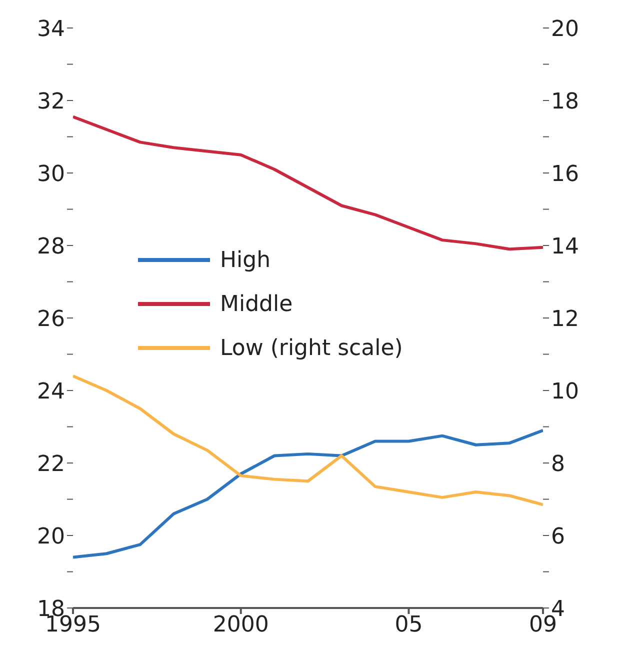  Describe the element at coordinates (240, 625) in the screenshot. I see `x-tick-label: 2000` at that location.